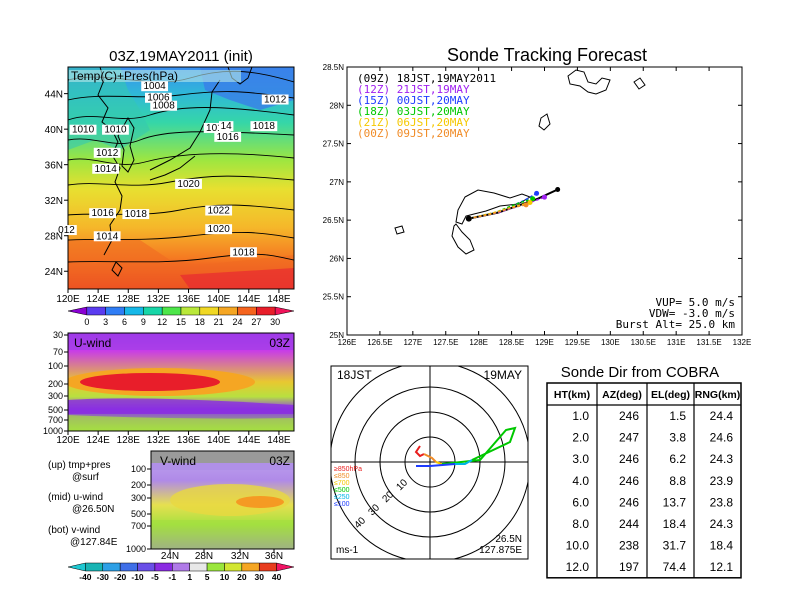 The height and width of the screenshot is (612, 792). I want to click on note-bot-2: @127.84E, so click(94, 542).